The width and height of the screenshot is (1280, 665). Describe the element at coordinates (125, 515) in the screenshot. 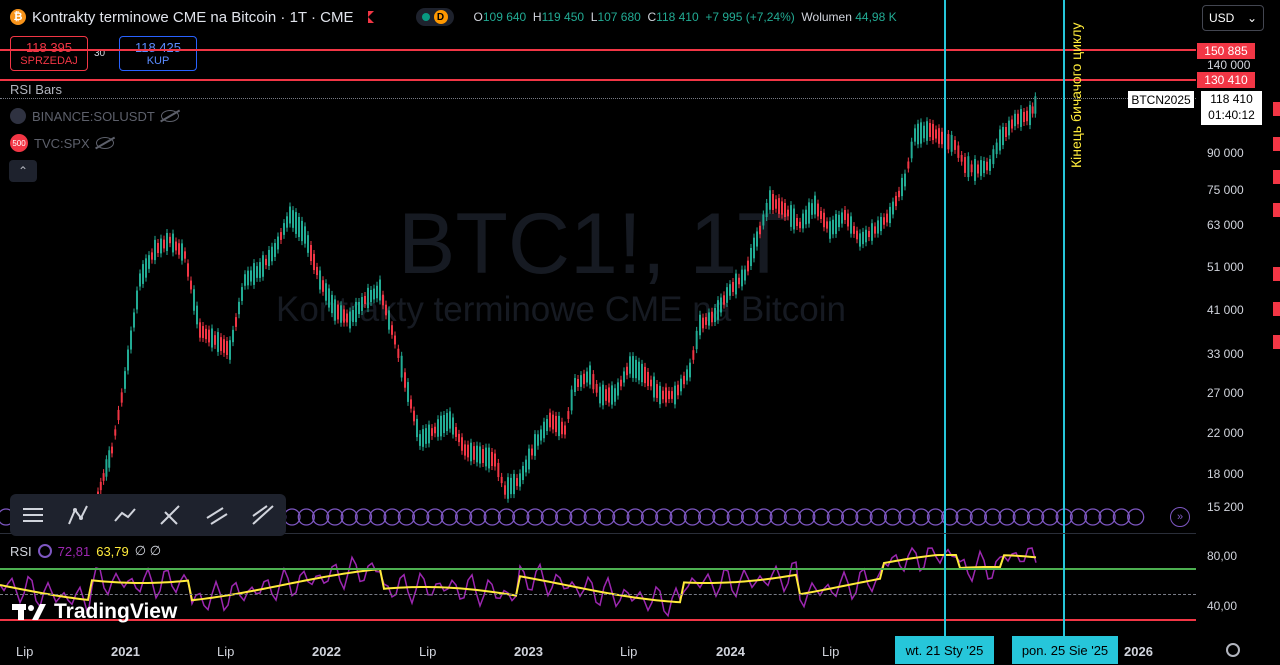

I see `path-tool-icon` at that location.